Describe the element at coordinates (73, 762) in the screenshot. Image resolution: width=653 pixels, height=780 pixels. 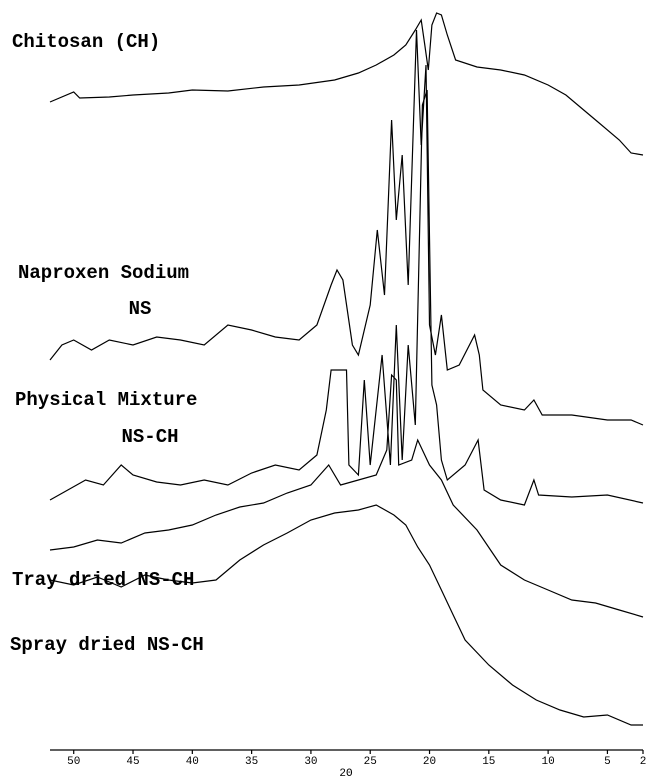
I see `x-tick-label: 50` at that location.